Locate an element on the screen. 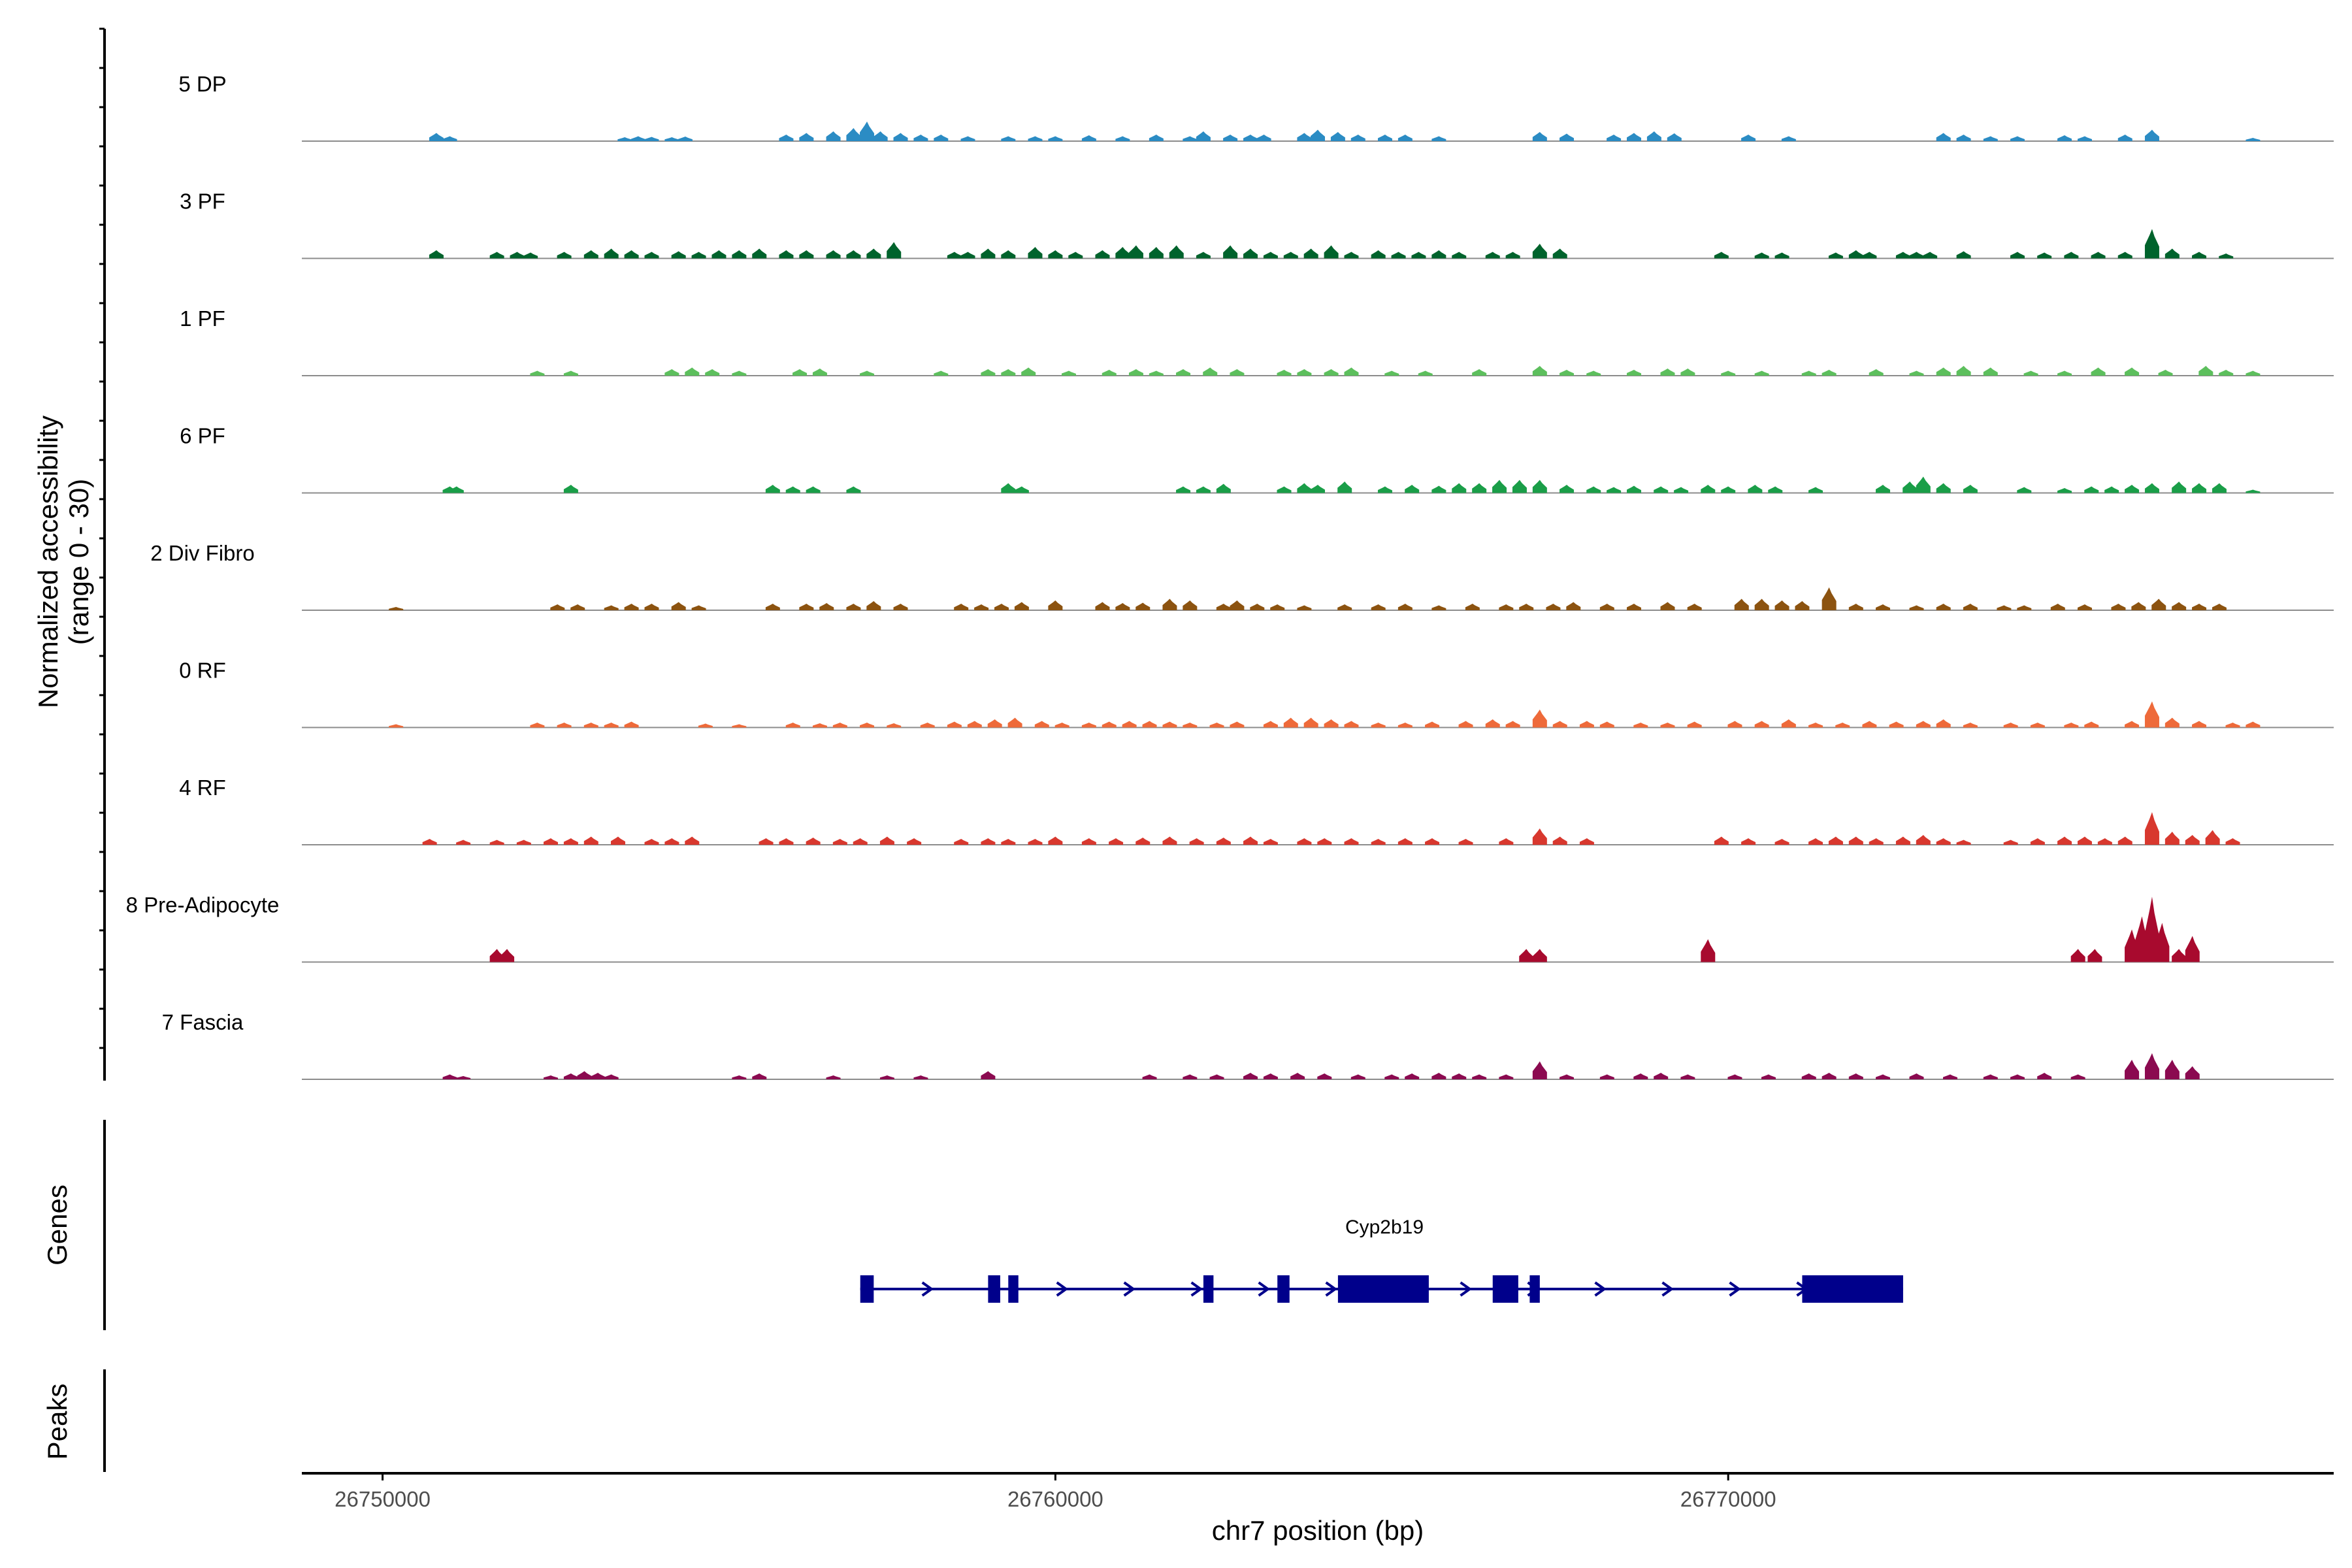 Image resolution: width=2352 pixels, height=1568 pixels. gene-name-label: Cyp2b19 is located at coordinates (1384, 1227).